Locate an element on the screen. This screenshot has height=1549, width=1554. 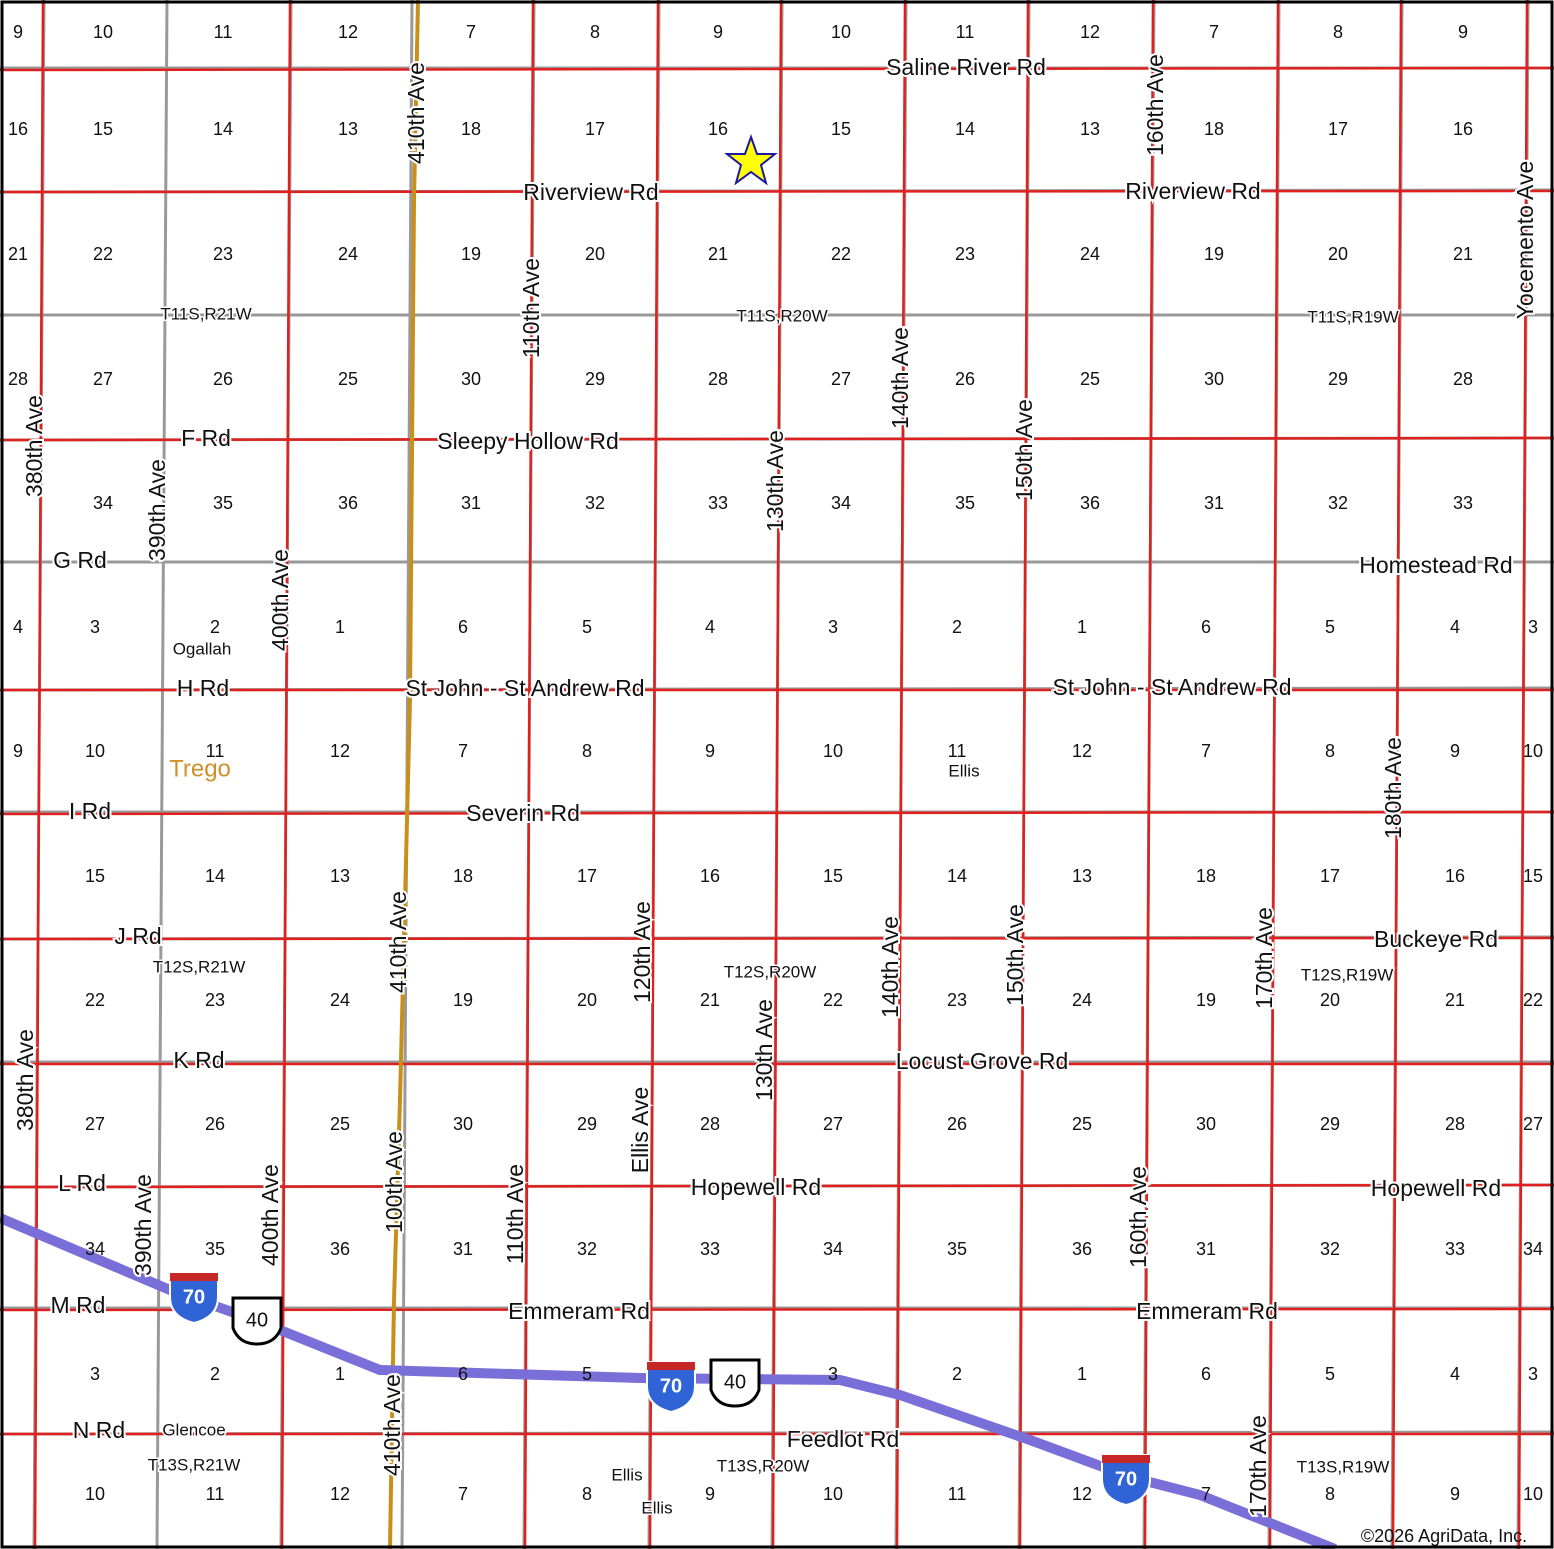
avenue-label: Ellis Ave is located at coordinates (640, 1130).